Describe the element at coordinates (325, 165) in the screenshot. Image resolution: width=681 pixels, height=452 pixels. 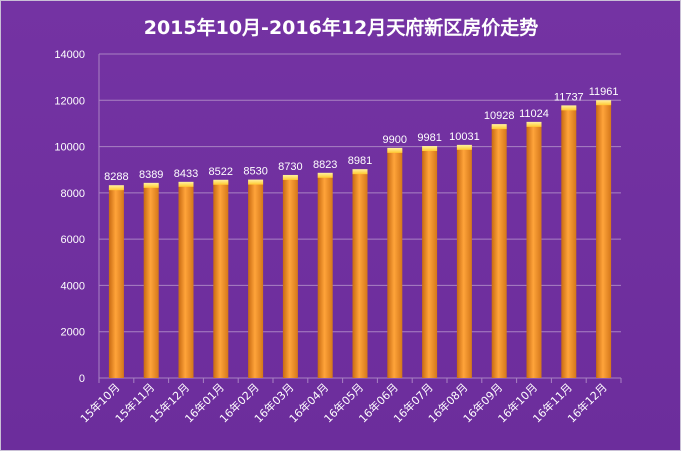
I see `data-label: 8823` at that location.